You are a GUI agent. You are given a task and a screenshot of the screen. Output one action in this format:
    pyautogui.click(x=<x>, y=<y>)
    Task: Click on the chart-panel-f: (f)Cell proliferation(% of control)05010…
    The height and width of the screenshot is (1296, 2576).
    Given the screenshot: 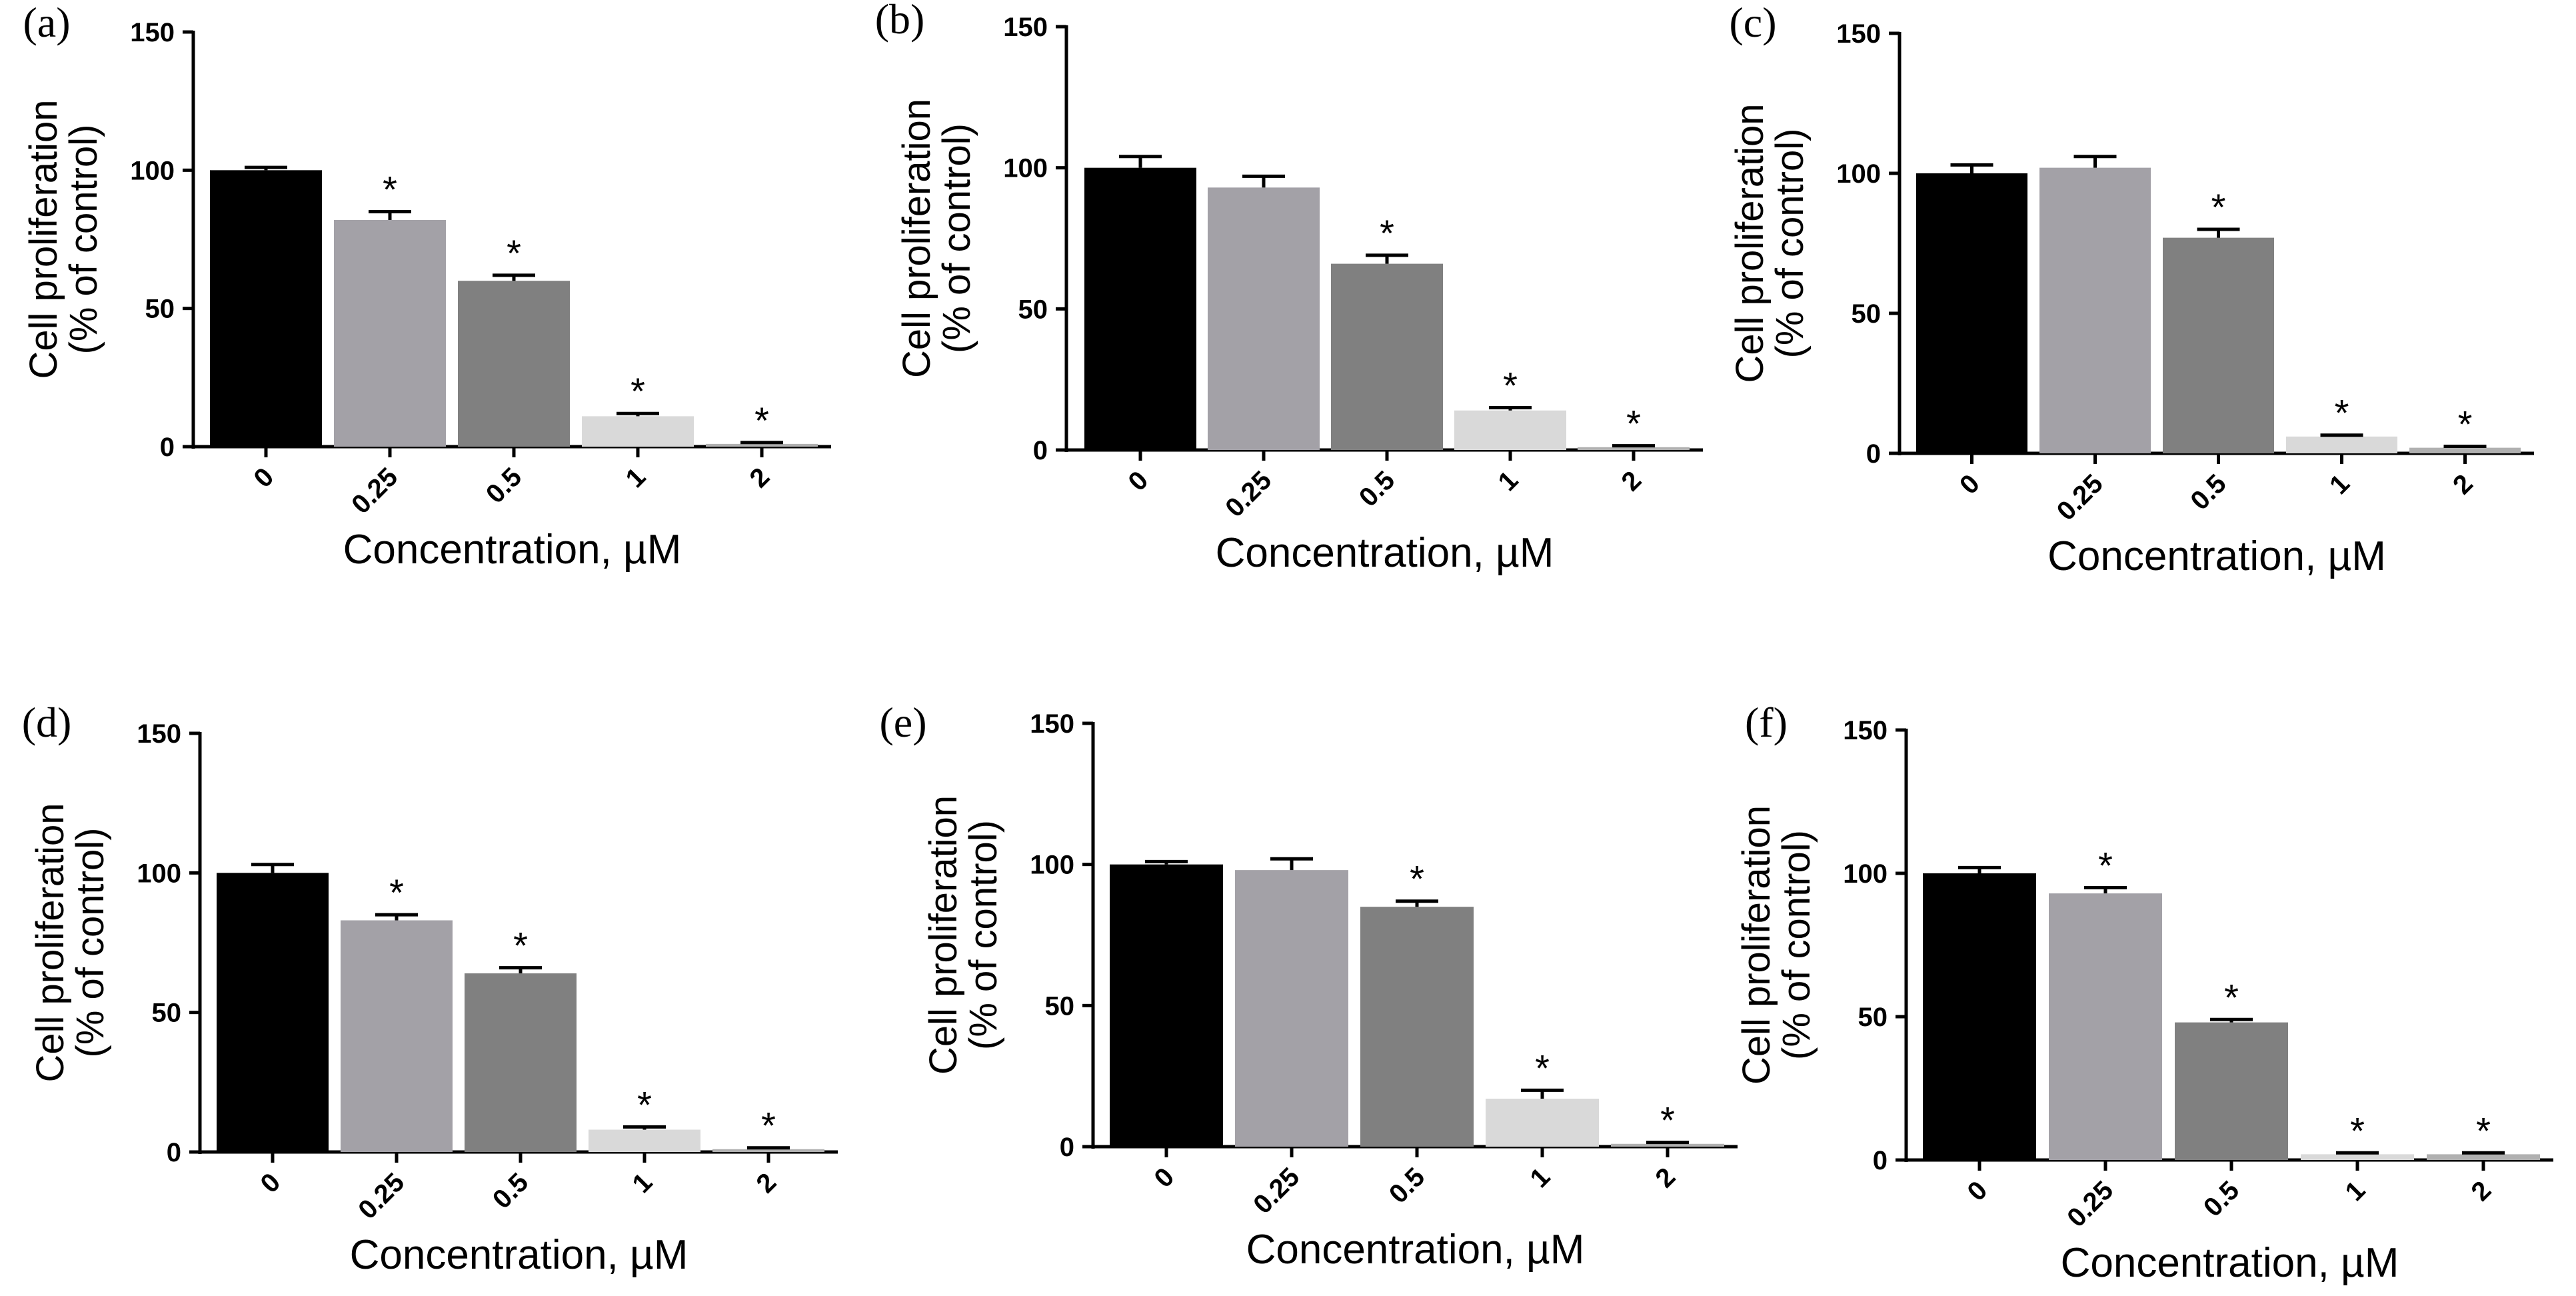 What is the action you would take?
    pyautogui.click(x=2144, y=992)
    